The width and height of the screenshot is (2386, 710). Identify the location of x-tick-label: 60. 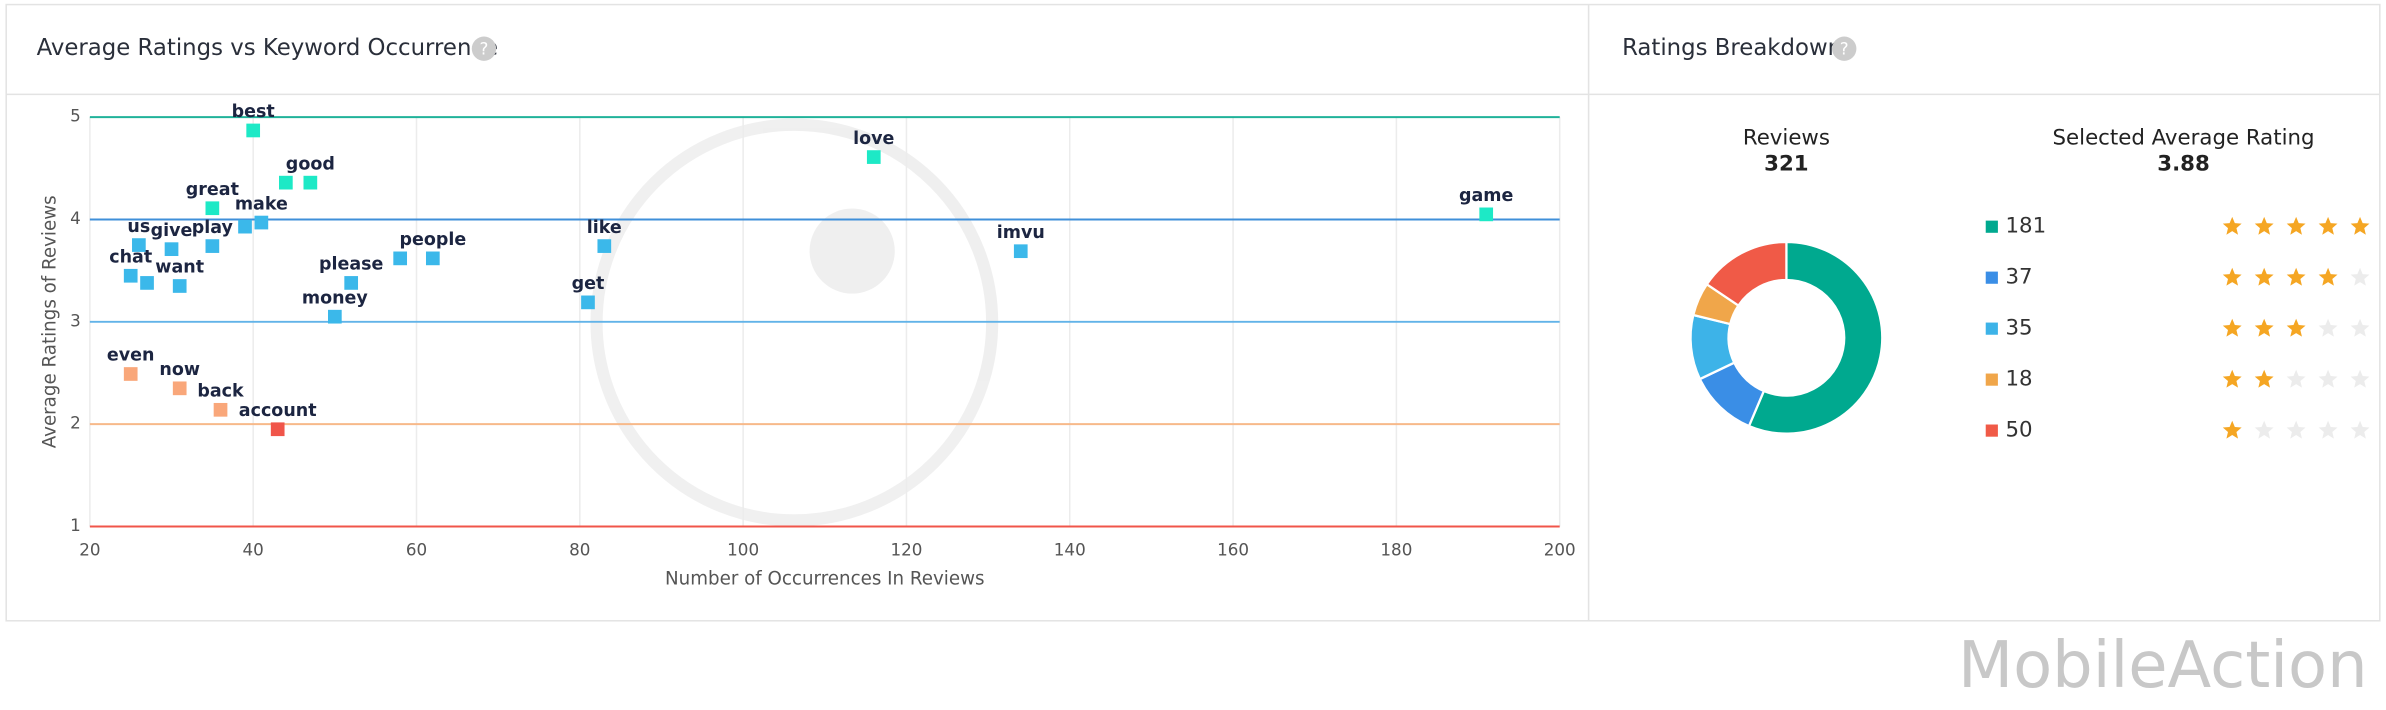
(416, 549).